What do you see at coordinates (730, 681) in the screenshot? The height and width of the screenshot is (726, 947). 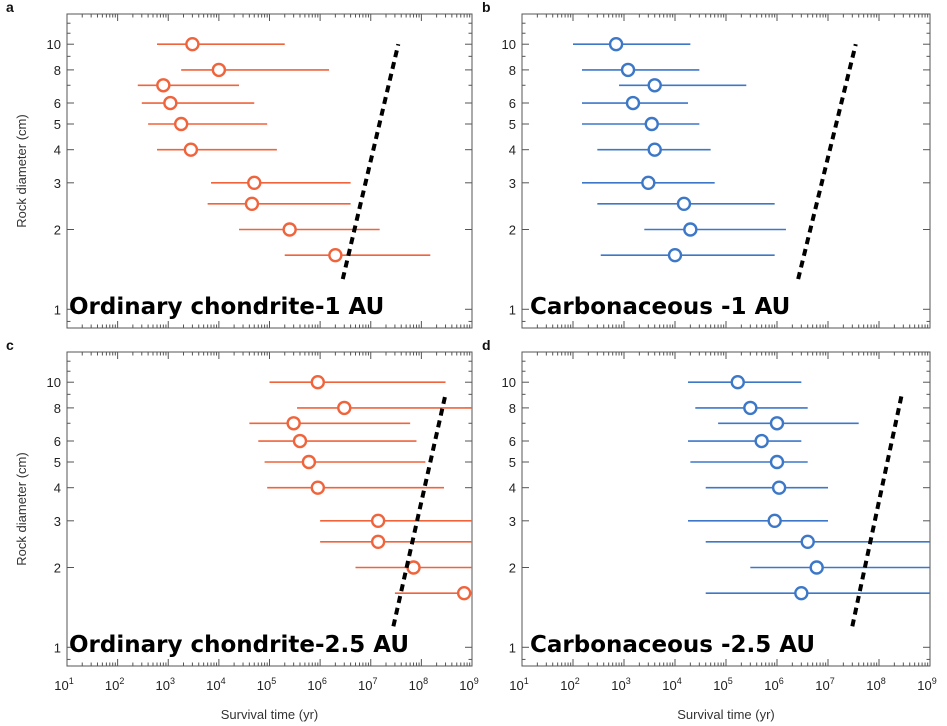 I see `x-tick-exponent: 5` at bounding box center [730, 681].